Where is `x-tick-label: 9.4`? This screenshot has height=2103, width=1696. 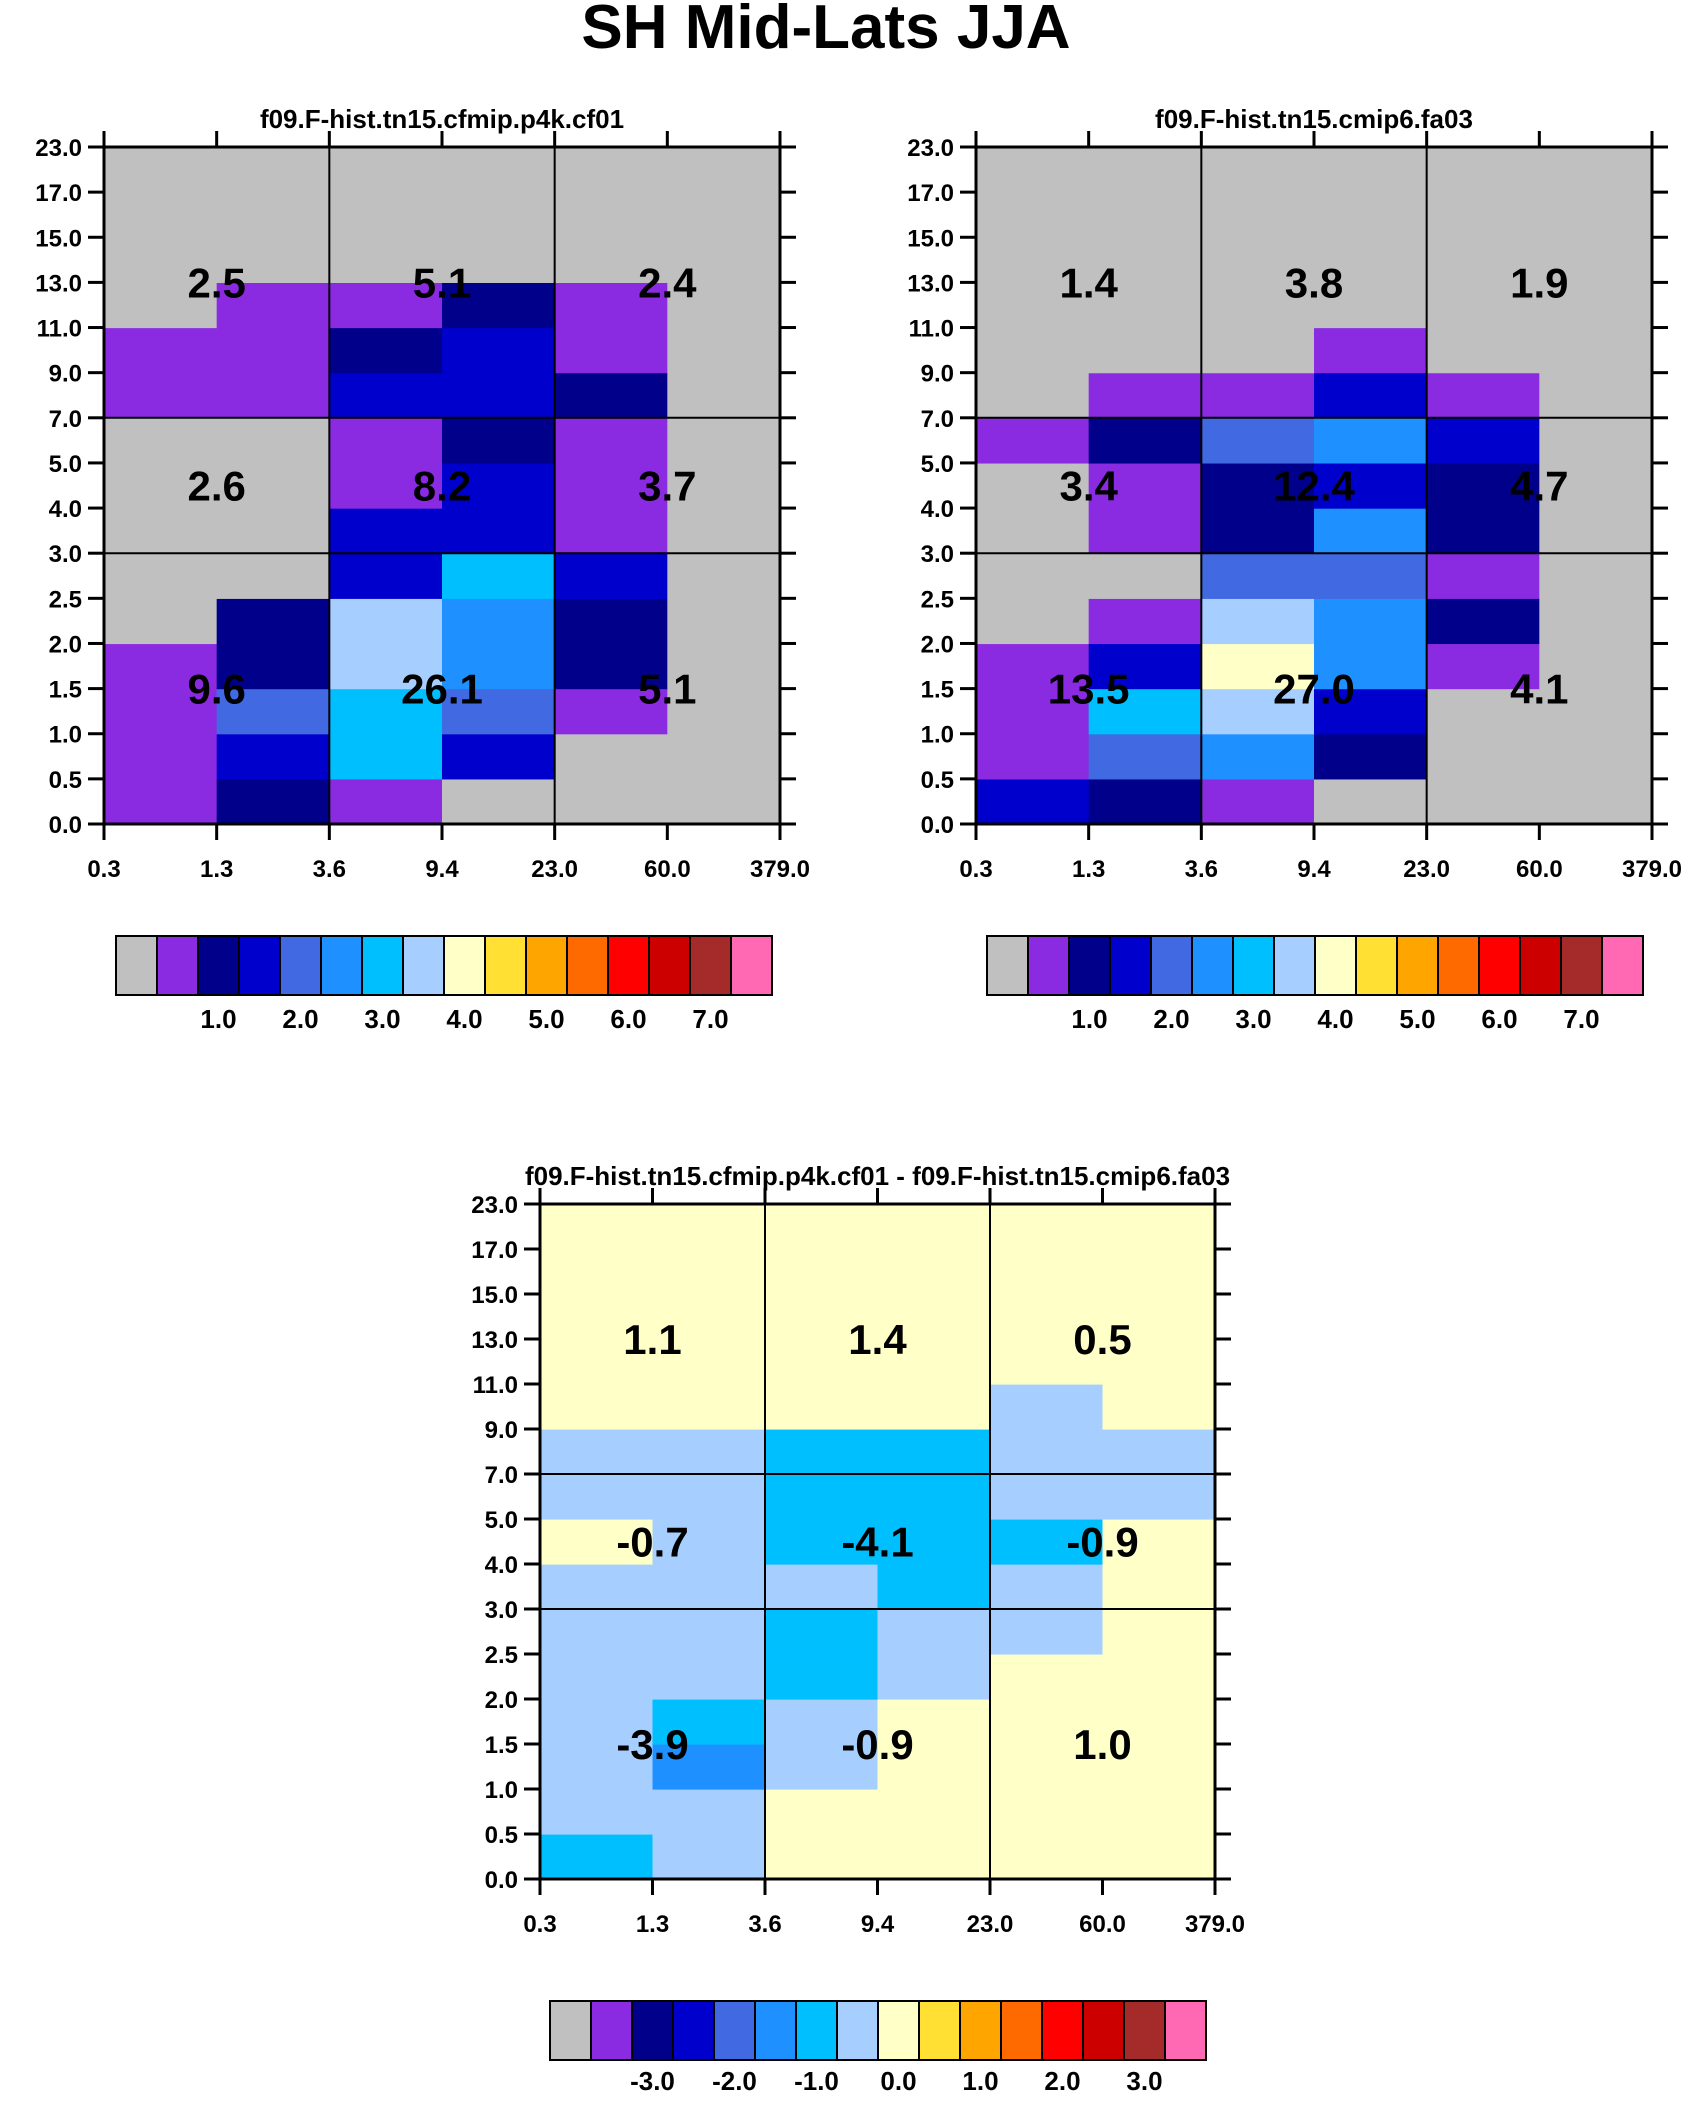
x-tick-label: 9.4 is located at coordinates (878, 1924).